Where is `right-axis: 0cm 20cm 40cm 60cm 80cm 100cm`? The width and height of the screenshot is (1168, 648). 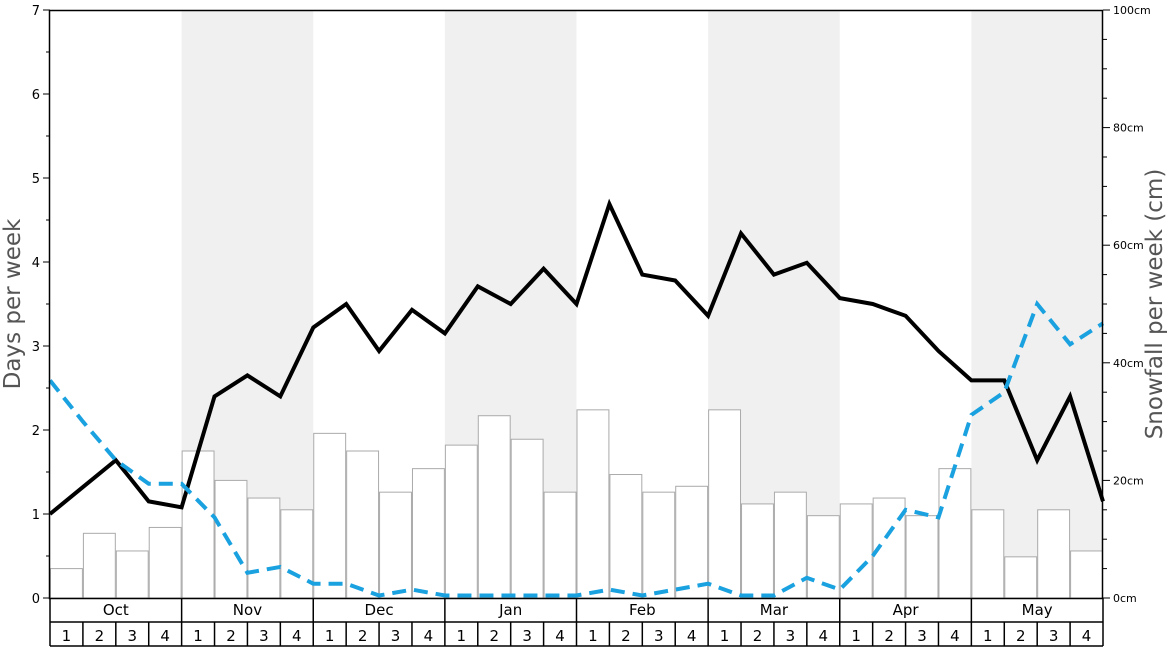
right-axis: 0cm 20cm 40cm 60cm 80cm 100cm is located at coordinates (1127, 304).